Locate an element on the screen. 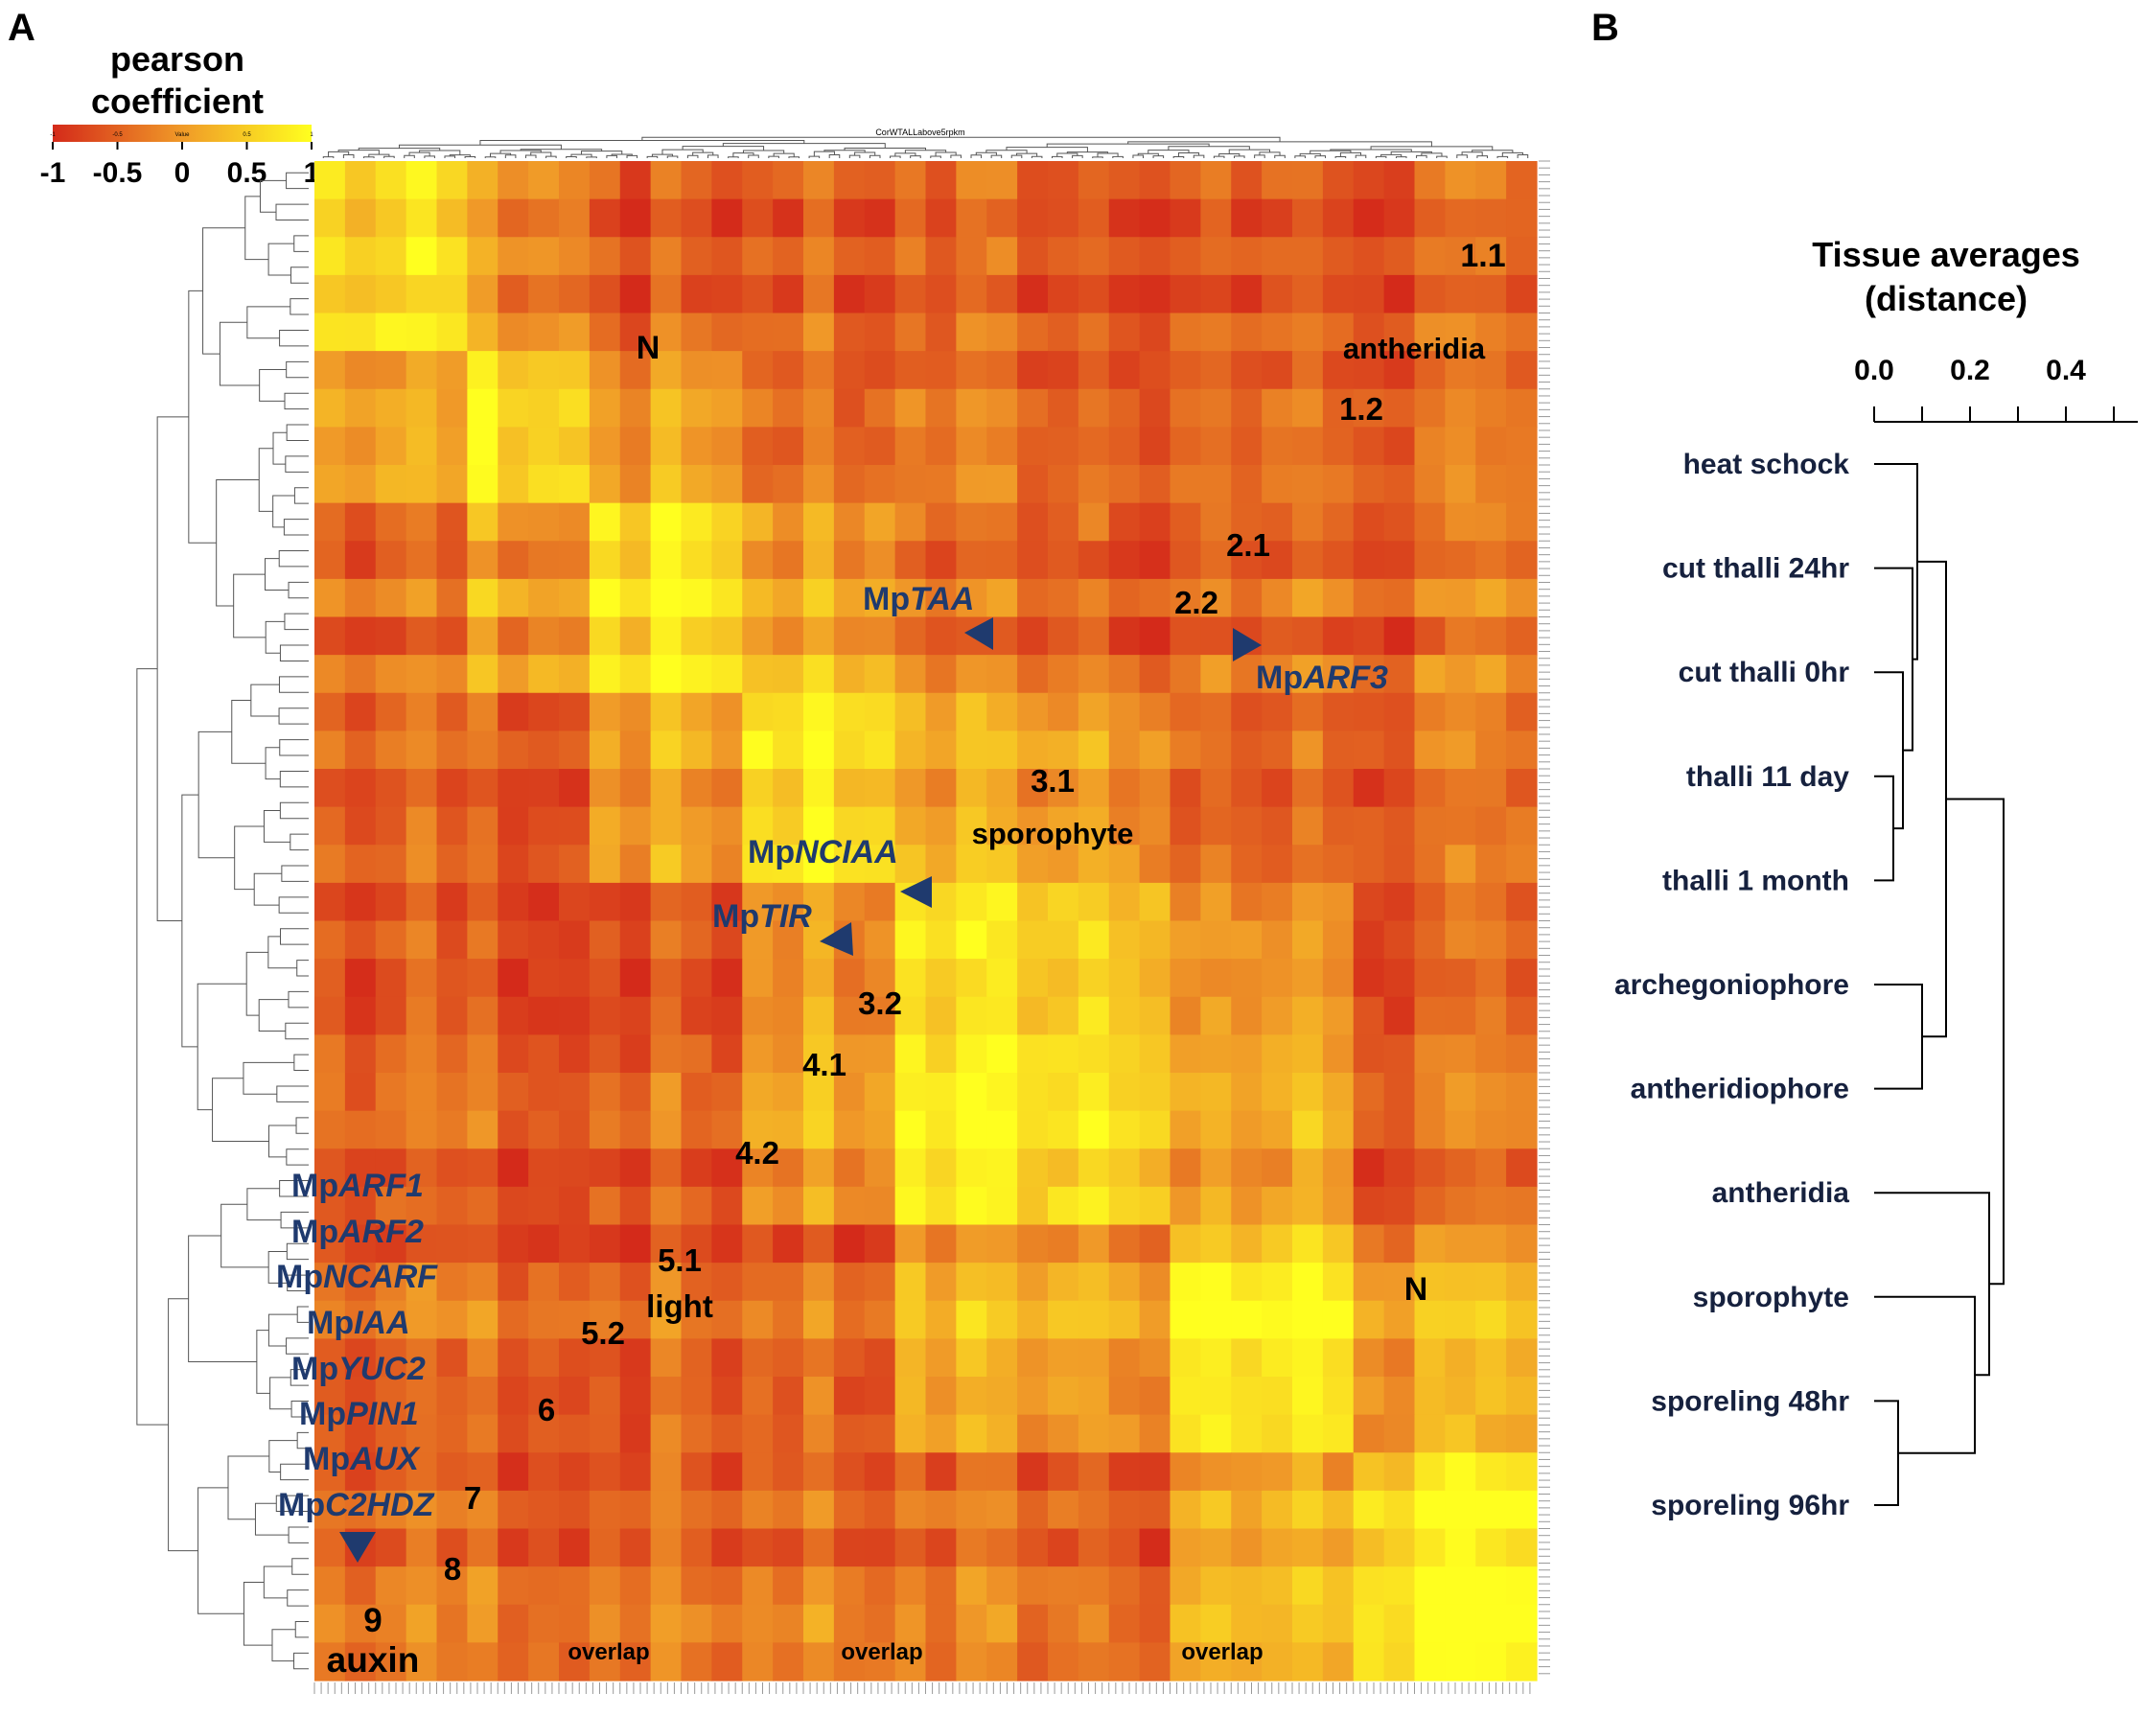  cluster-9-note-auxin: auxin is located at coordinates (373, 1660).